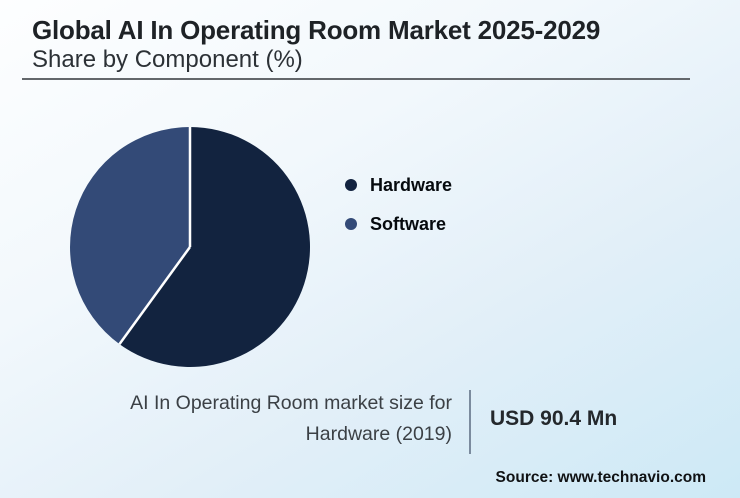 This screenshot has height=498, width=740. I want to click on legend: Hardware Software, so click(398, 204).